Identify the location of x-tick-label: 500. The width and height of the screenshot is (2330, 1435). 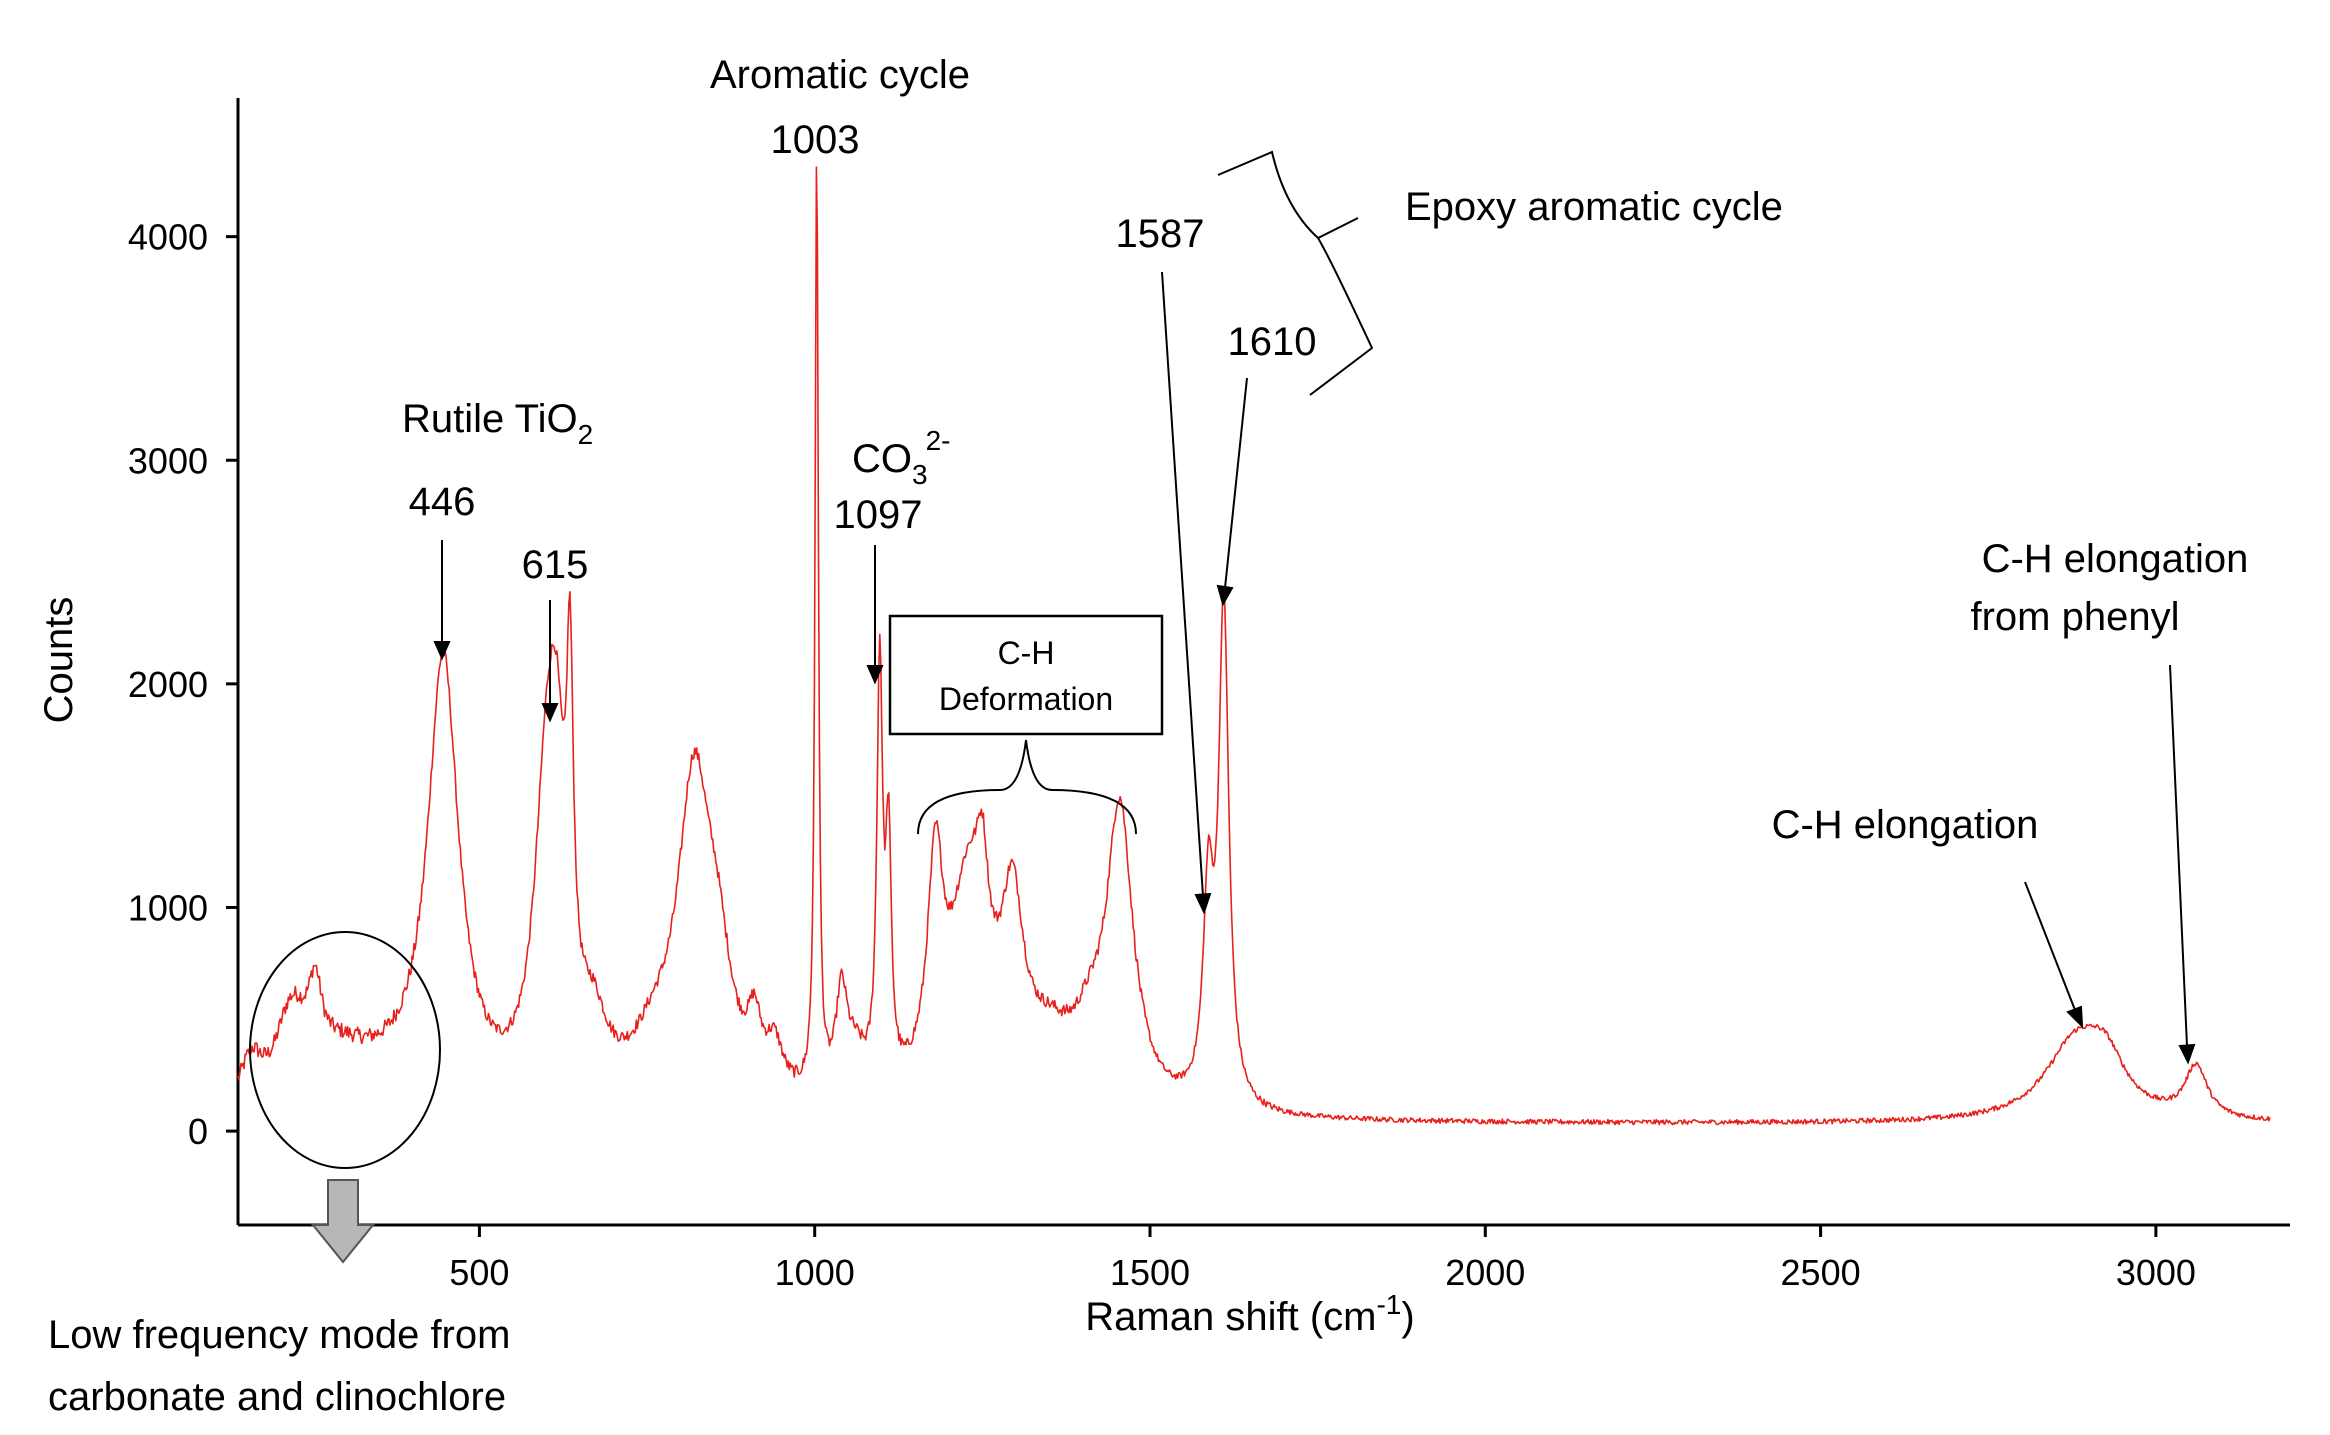
(479, 1272).